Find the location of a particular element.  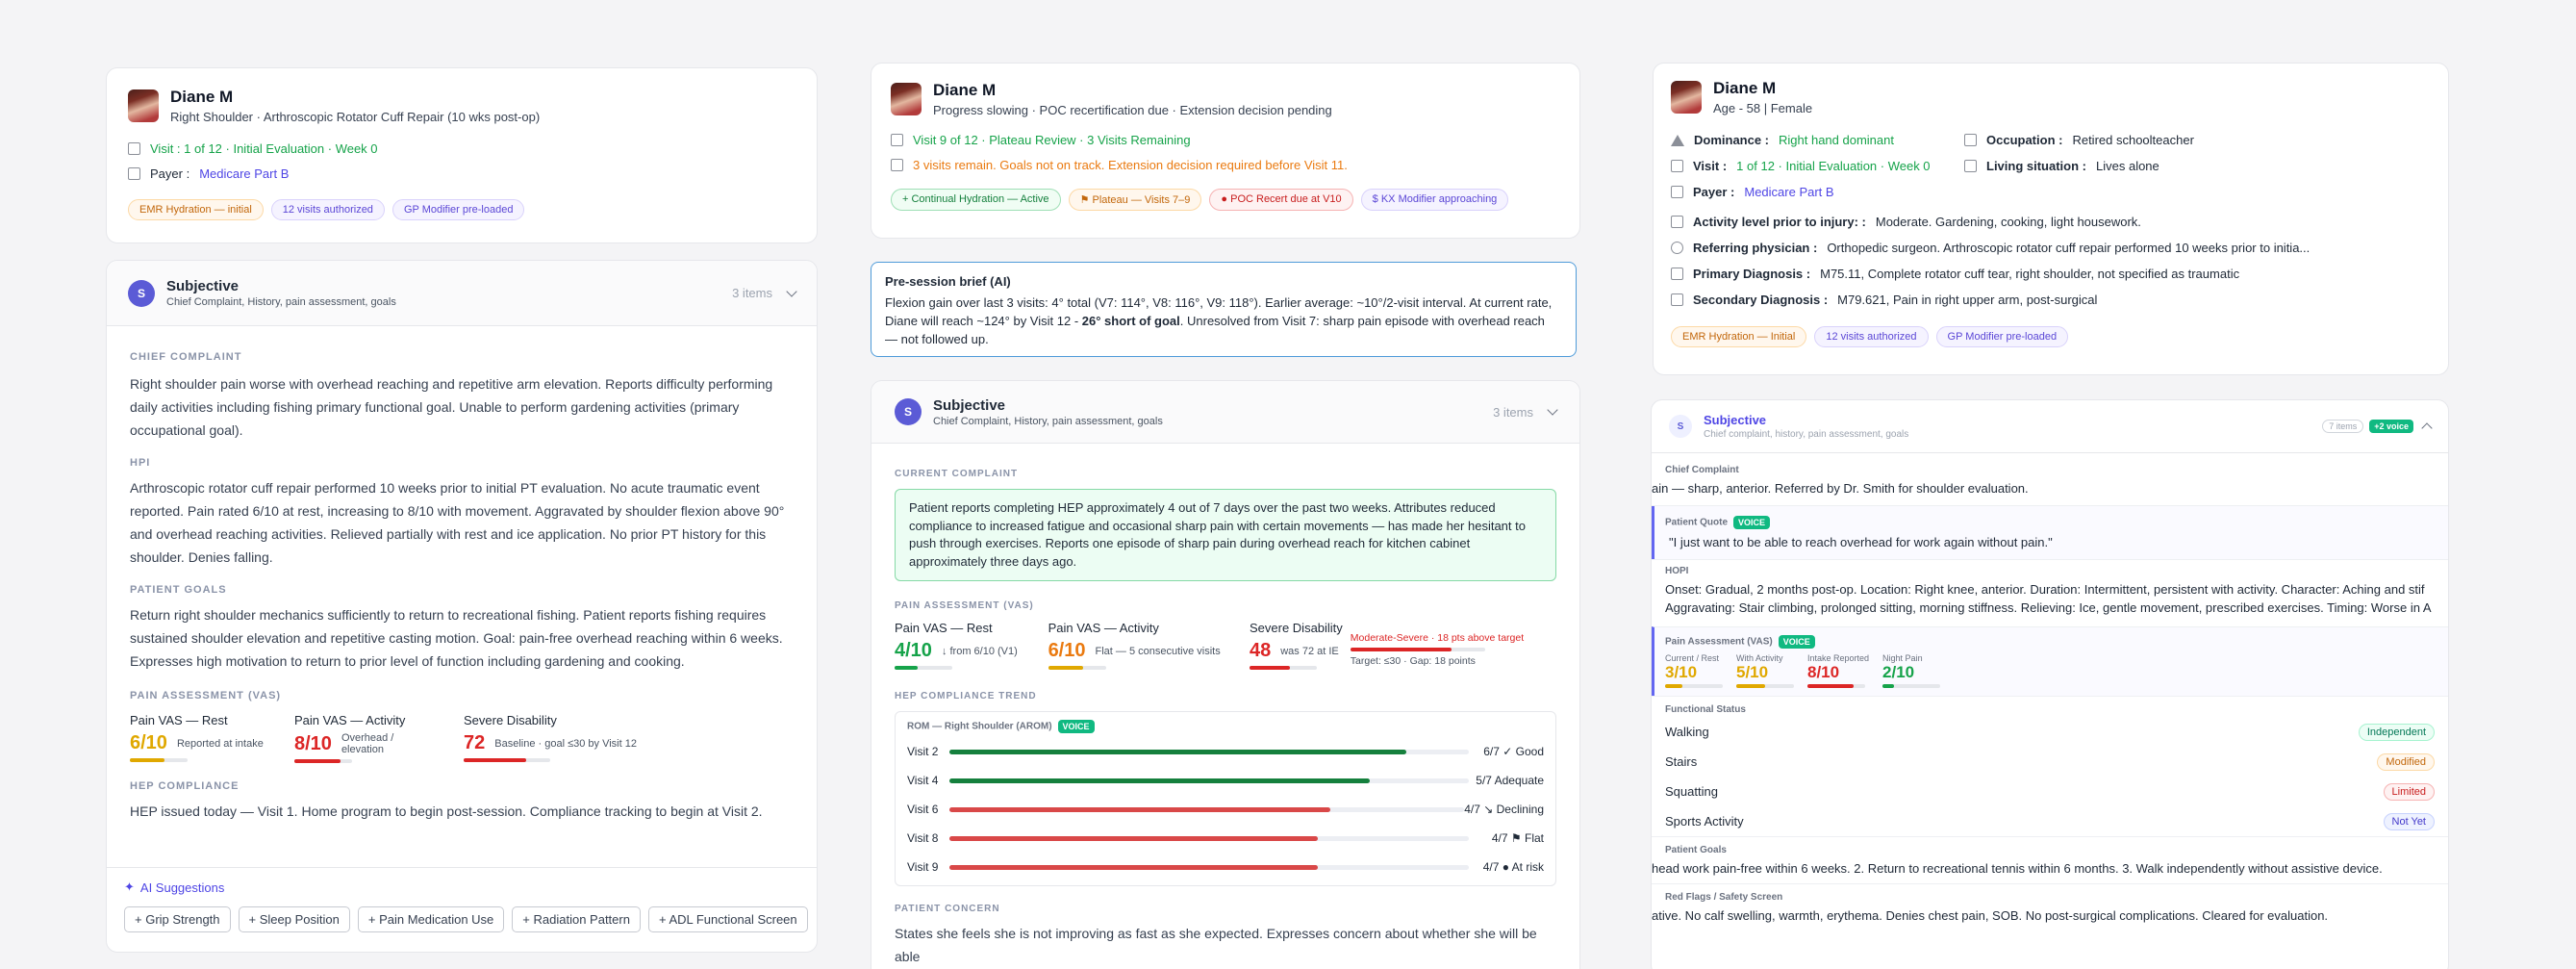

activity-icon is located at coordinates (1677, 222).